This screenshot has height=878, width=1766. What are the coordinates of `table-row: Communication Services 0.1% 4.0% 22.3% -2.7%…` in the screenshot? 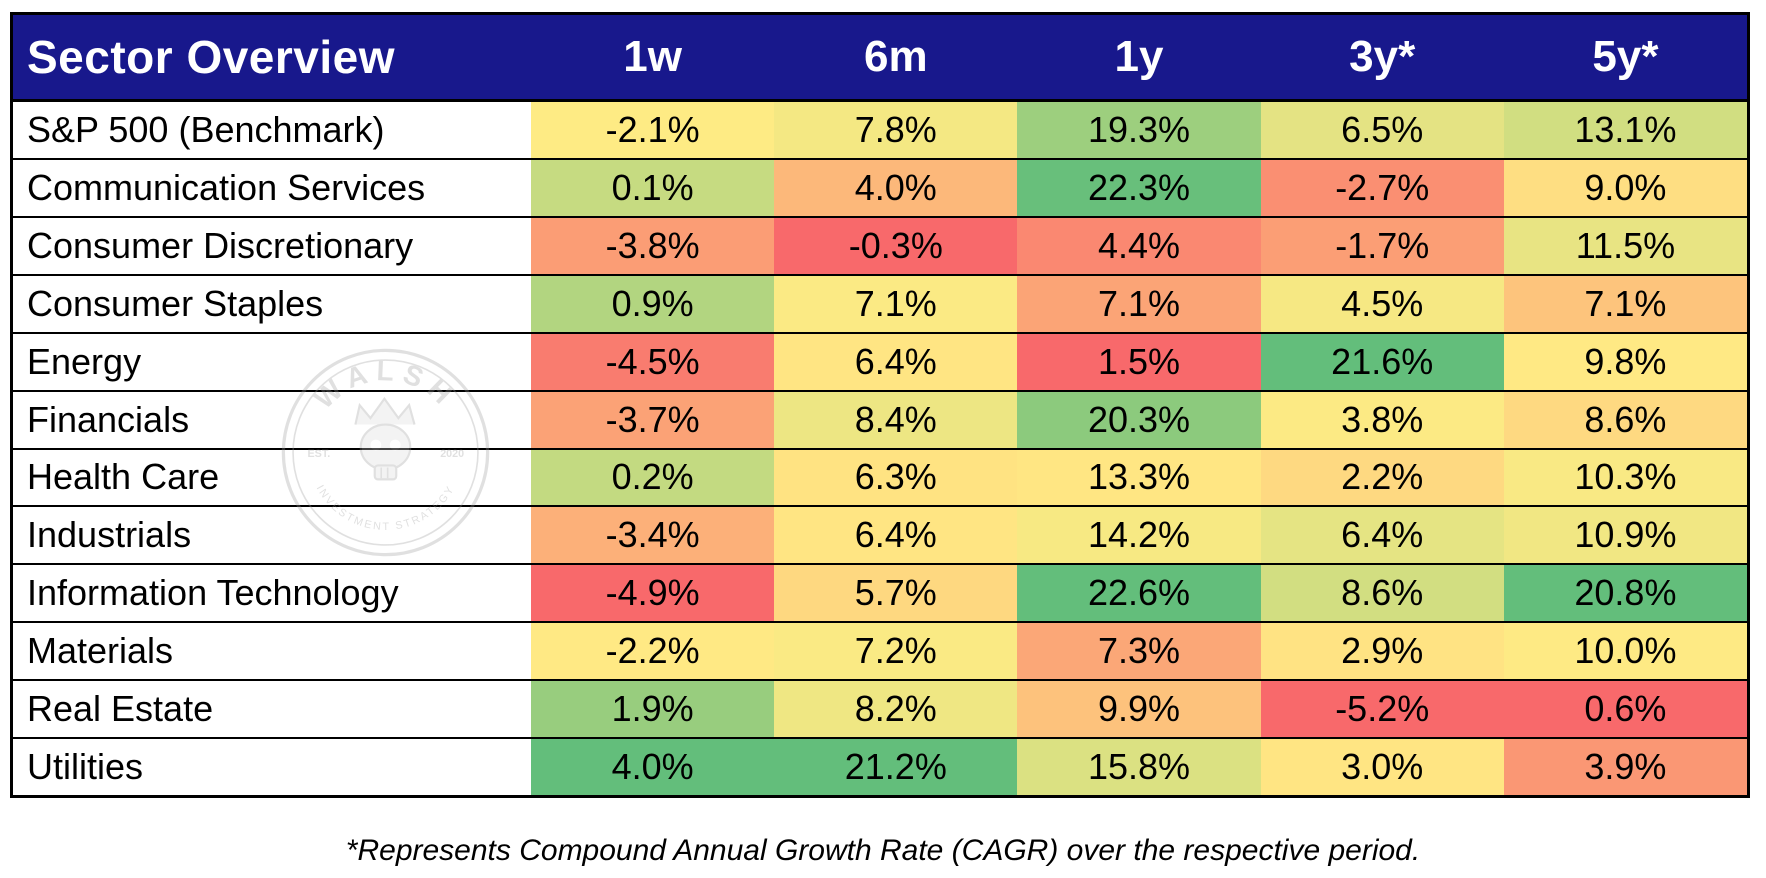 It's located at (880, 186).